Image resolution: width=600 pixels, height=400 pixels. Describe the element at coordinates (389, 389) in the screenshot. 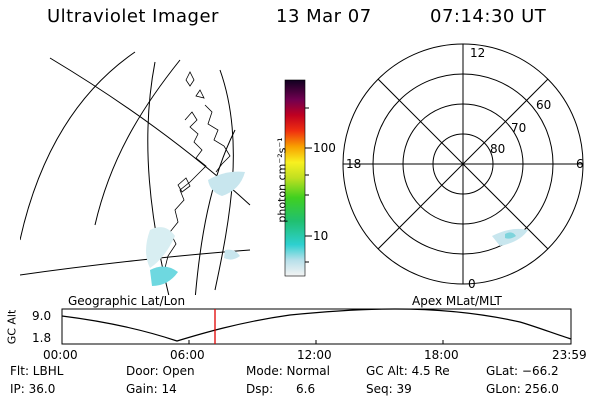

I see `seq-status: Seq: 39` at that location.